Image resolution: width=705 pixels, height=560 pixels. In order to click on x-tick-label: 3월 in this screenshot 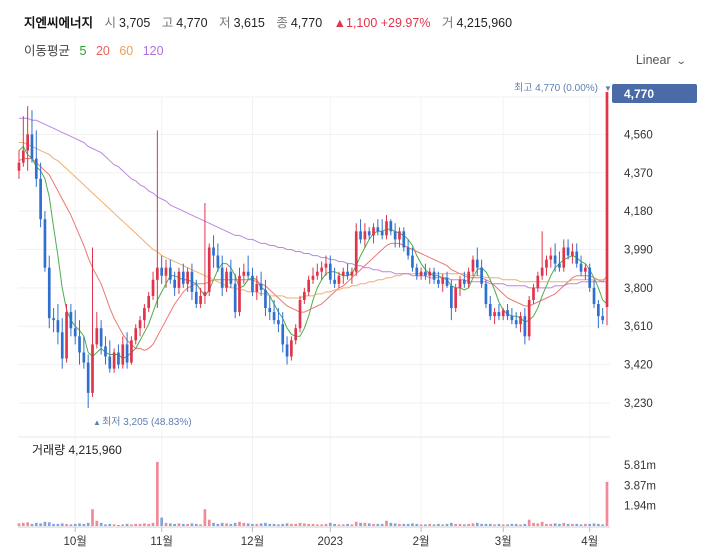, I will do `click(503, 541)`.